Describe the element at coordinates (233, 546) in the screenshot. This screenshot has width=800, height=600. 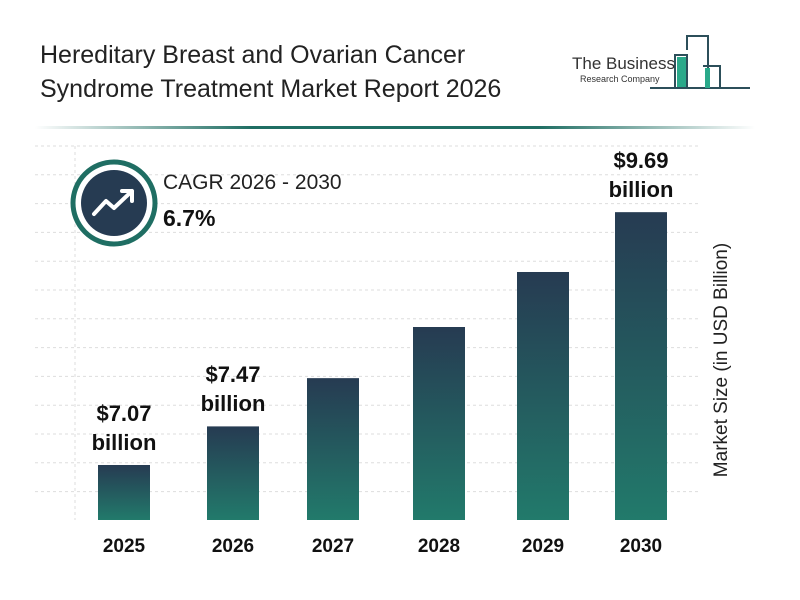
I see `x-tick-label: 2026` at that location.